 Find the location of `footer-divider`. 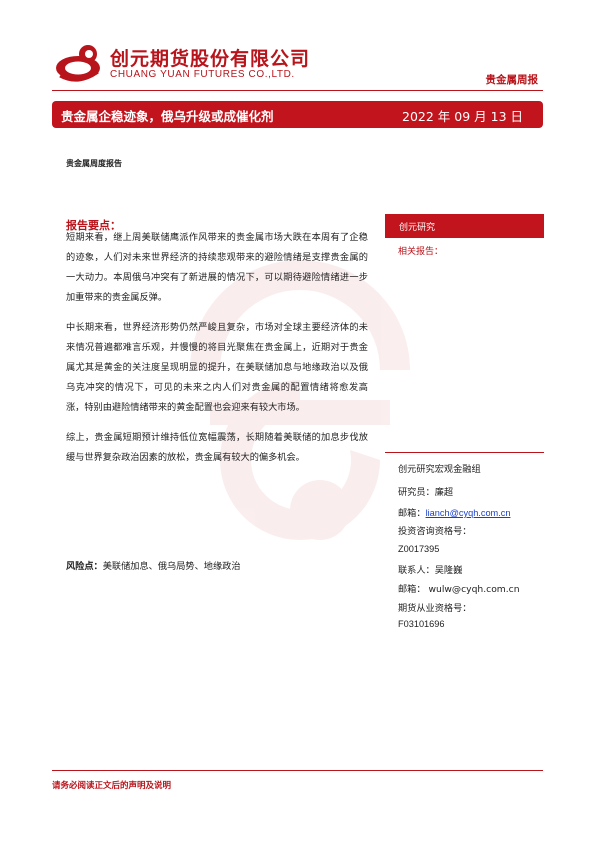

footer-divider is located at coordinates (297, 770).